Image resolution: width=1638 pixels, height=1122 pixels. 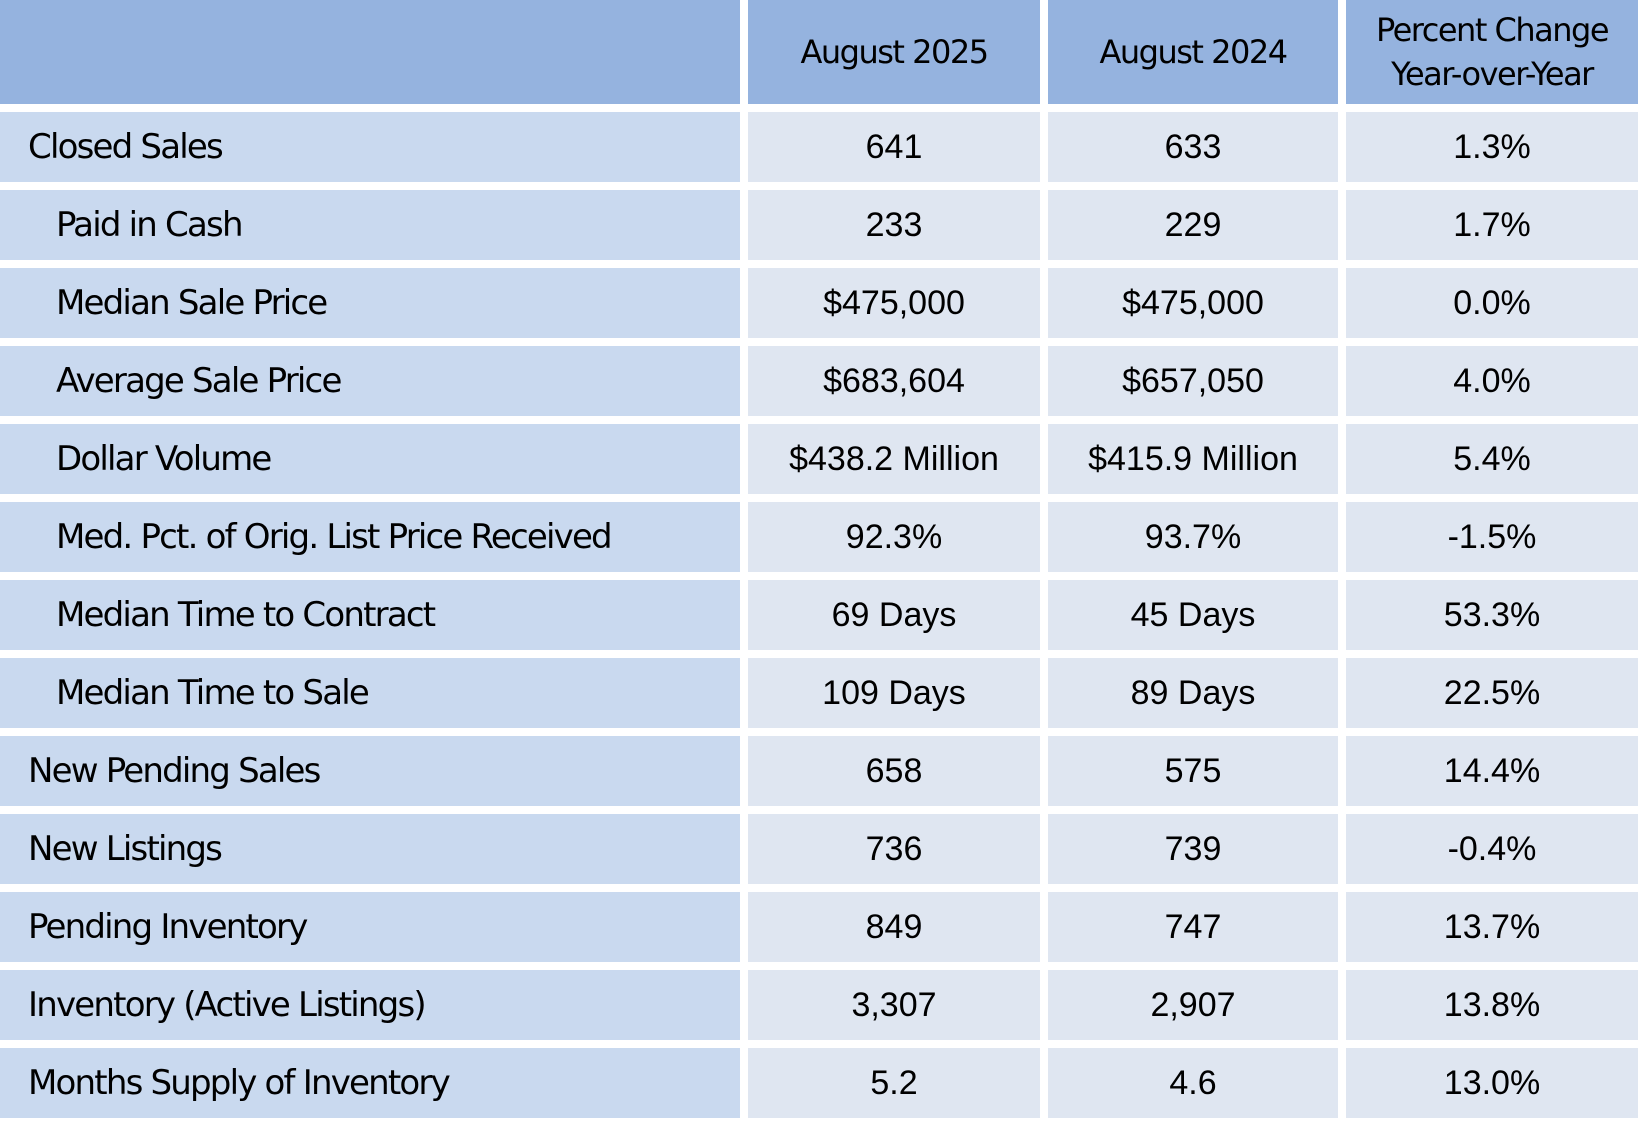 What do you see at coordinates (370, 225) in the screenshot?
I see `row-label: Paid in Cash` at bounding box center [370, 225].